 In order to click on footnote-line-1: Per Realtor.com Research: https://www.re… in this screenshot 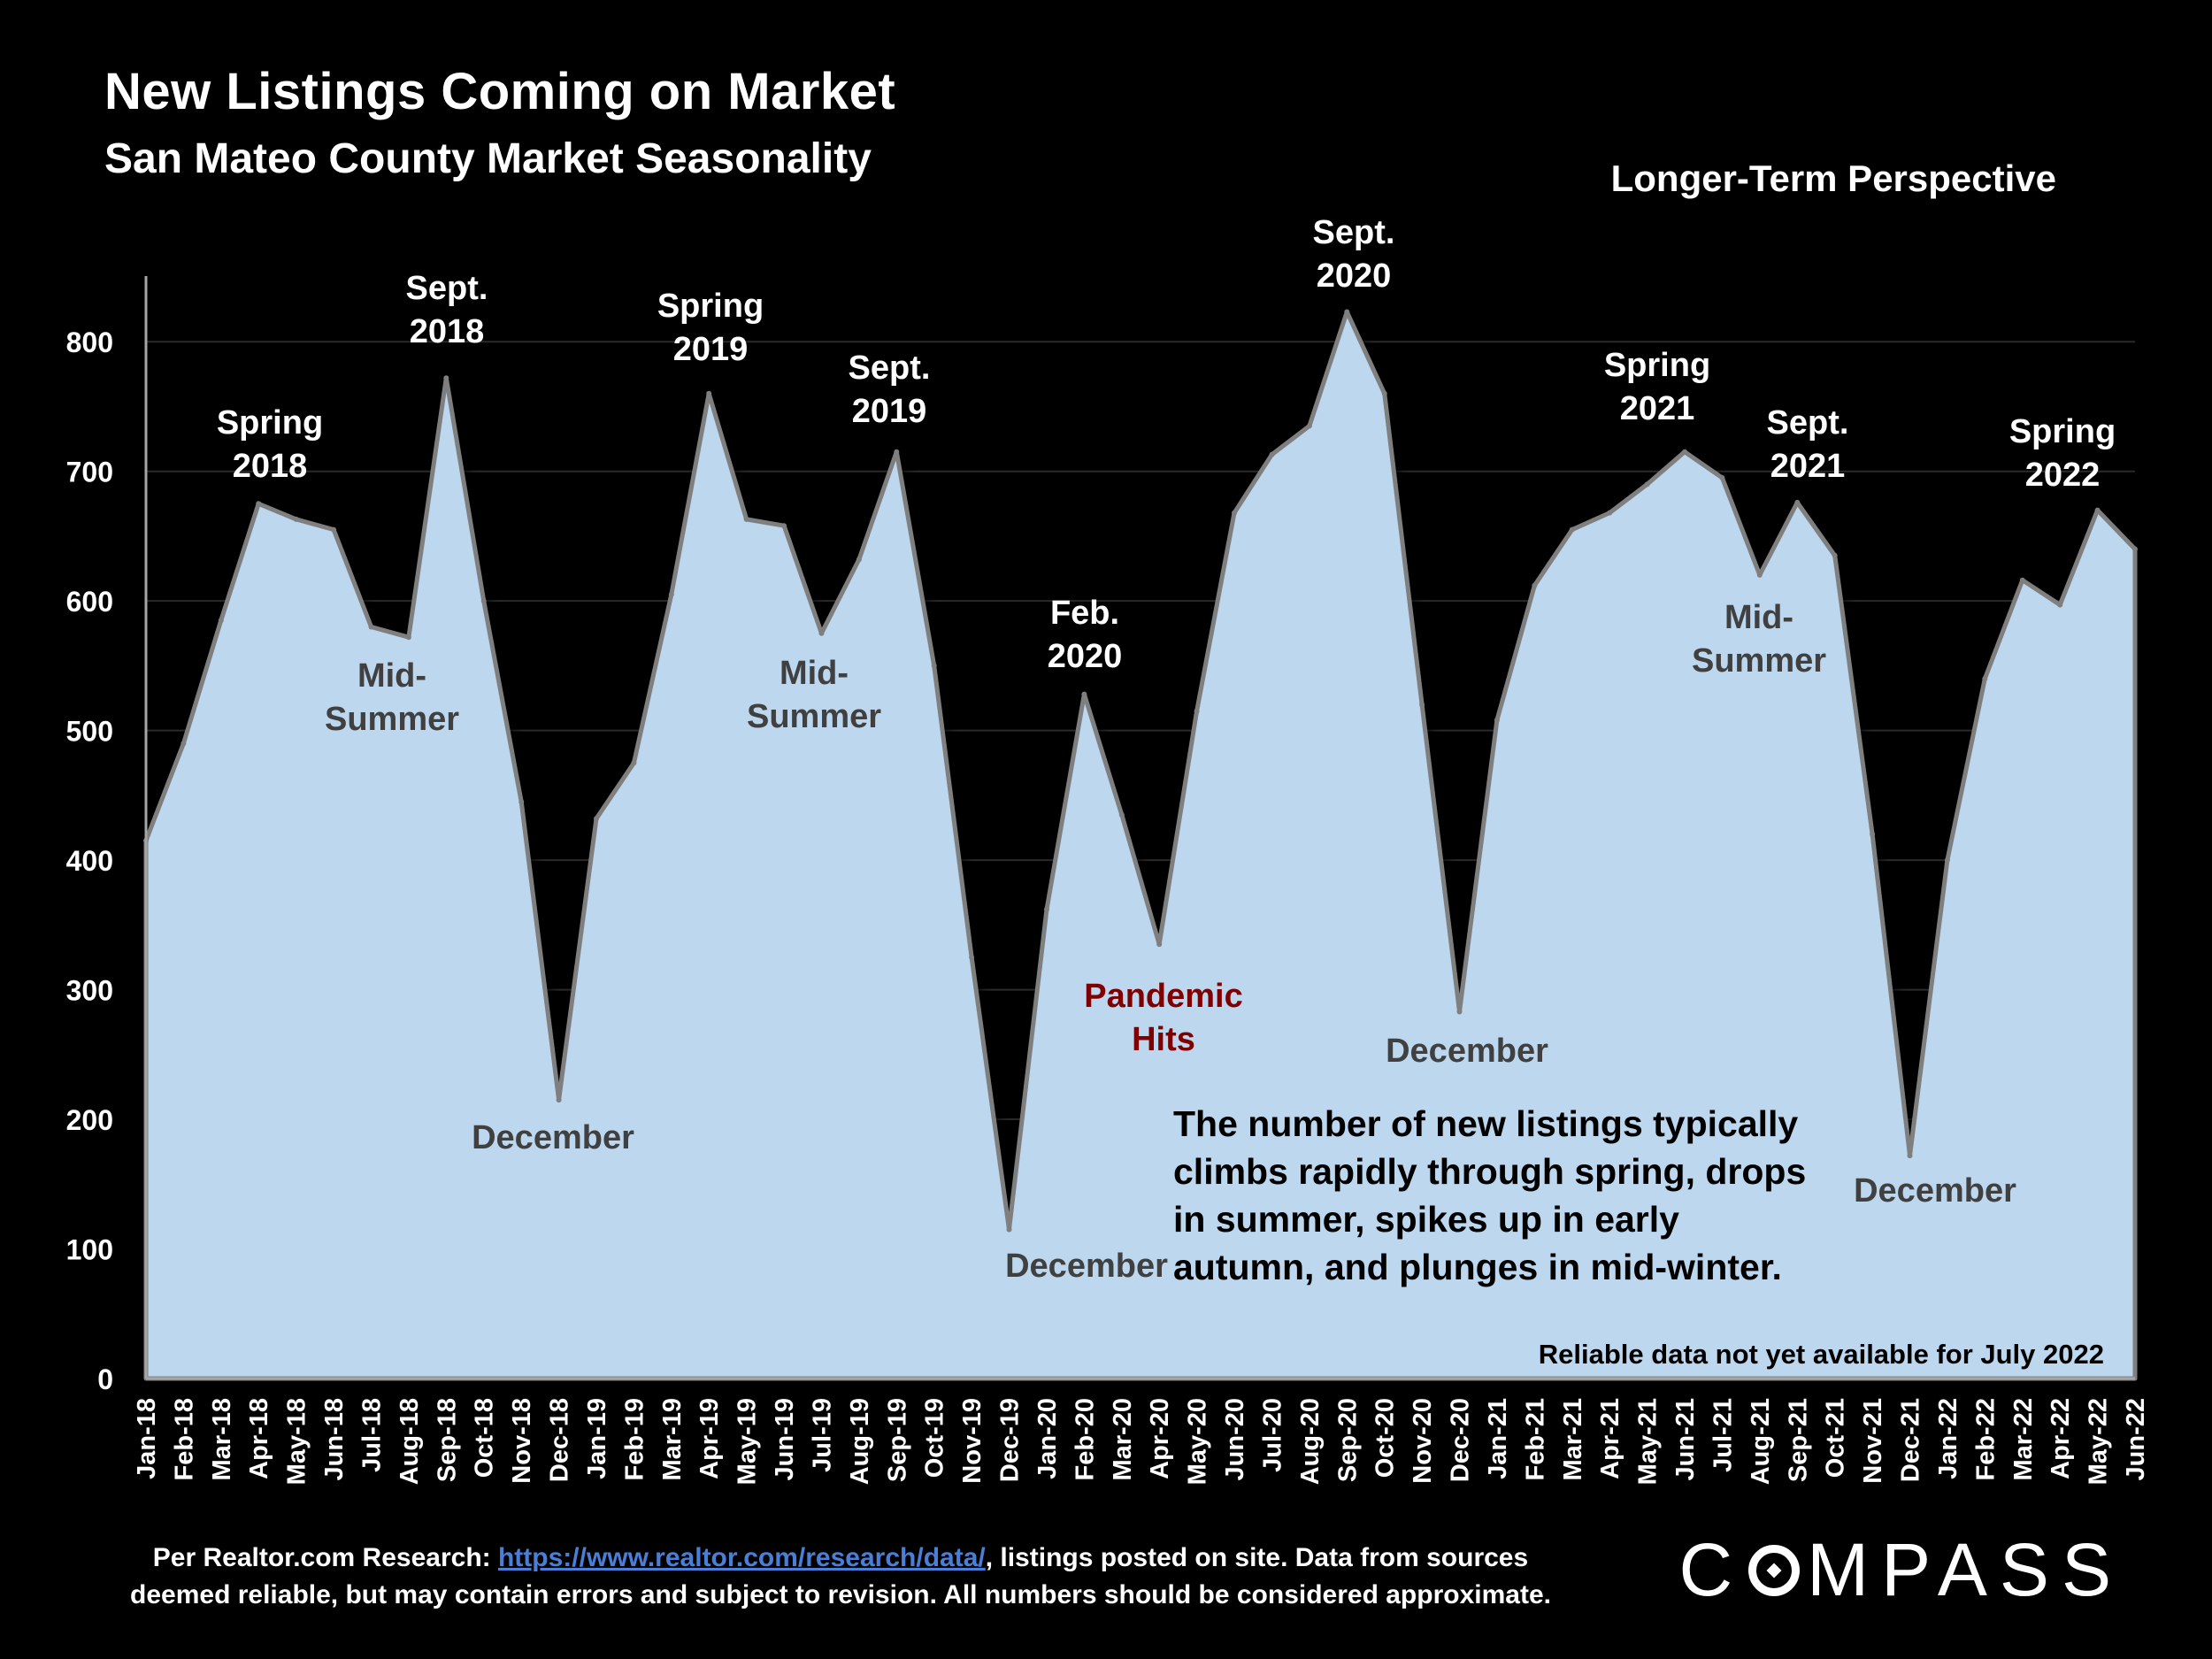, I will do `click(841, 1559)`.